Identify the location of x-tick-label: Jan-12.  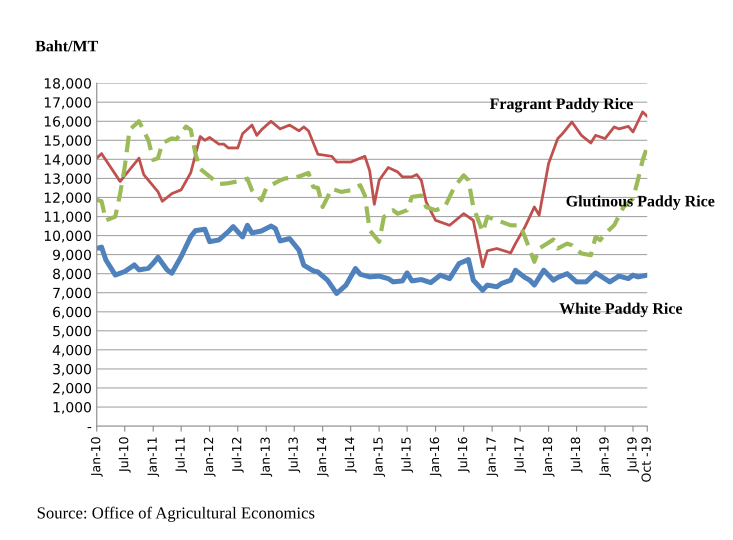
(210, 457).